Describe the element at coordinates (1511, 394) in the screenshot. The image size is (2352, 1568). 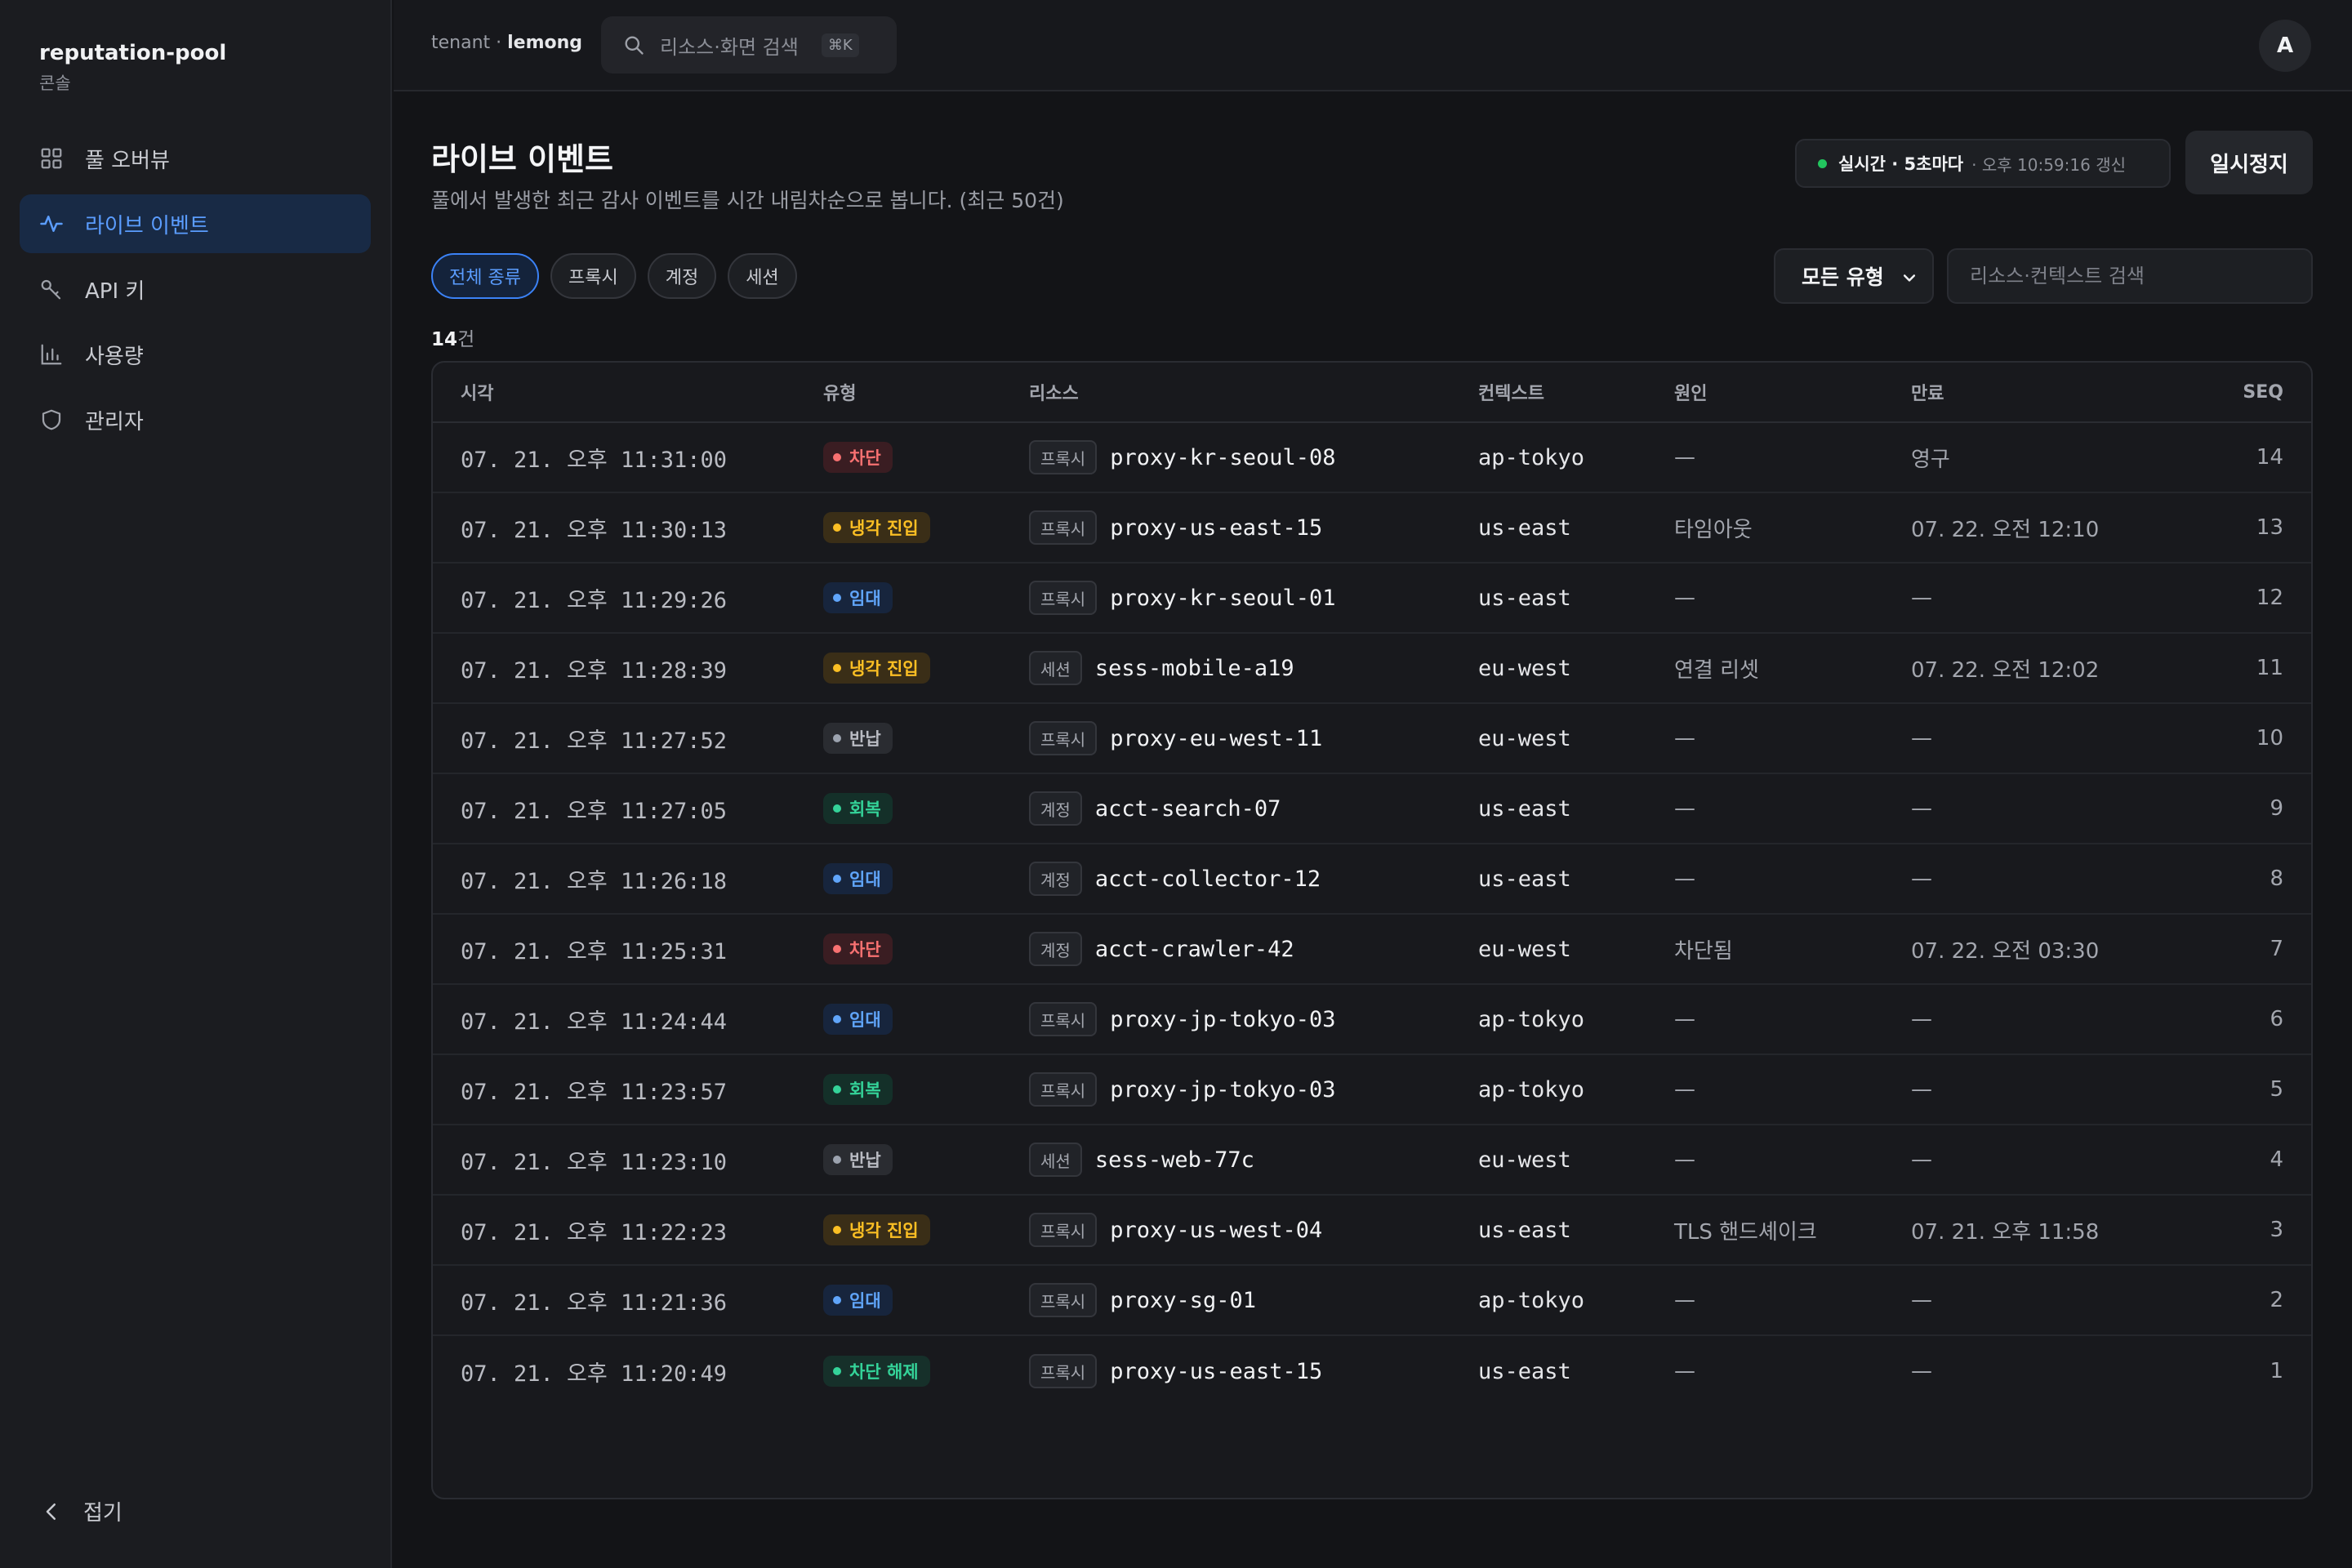
I see `col-context: 컨텍스트` at that location.